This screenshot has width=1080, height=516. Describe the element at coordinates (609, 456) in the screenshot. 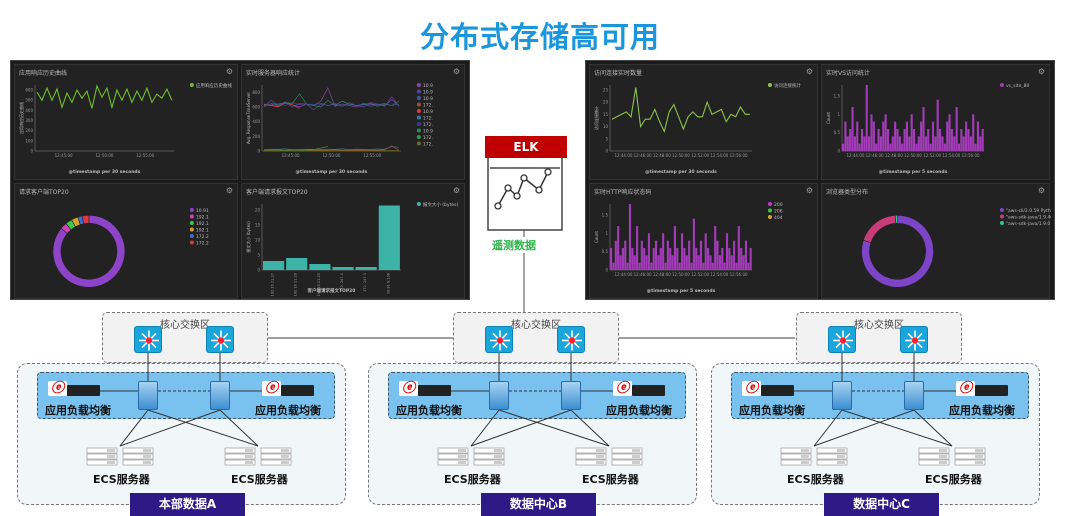

I see `server-rack-icon` at that location.